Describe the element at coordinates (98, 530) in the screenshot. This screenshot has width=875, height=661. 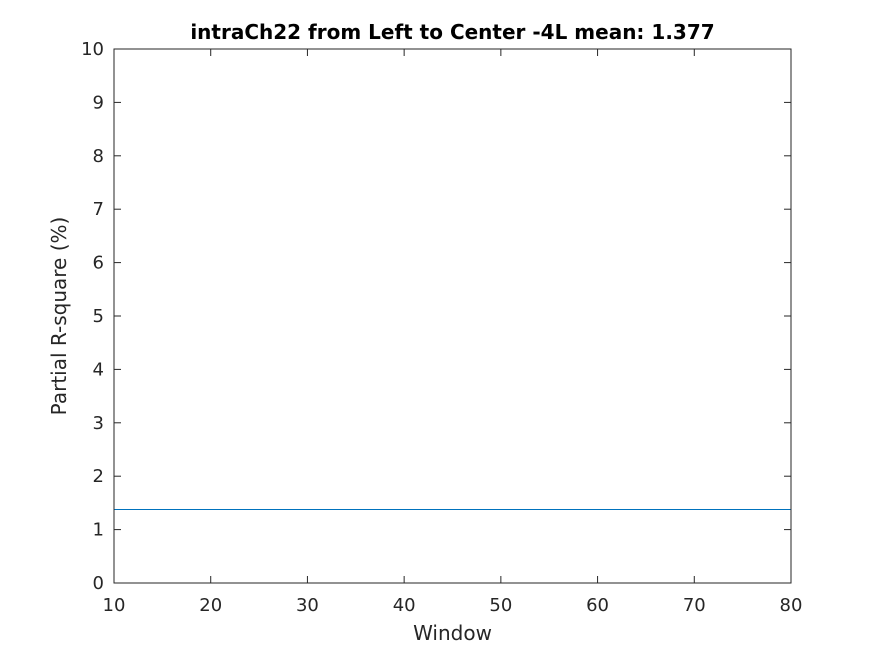
I see `y-tick-label: 1` at that location.